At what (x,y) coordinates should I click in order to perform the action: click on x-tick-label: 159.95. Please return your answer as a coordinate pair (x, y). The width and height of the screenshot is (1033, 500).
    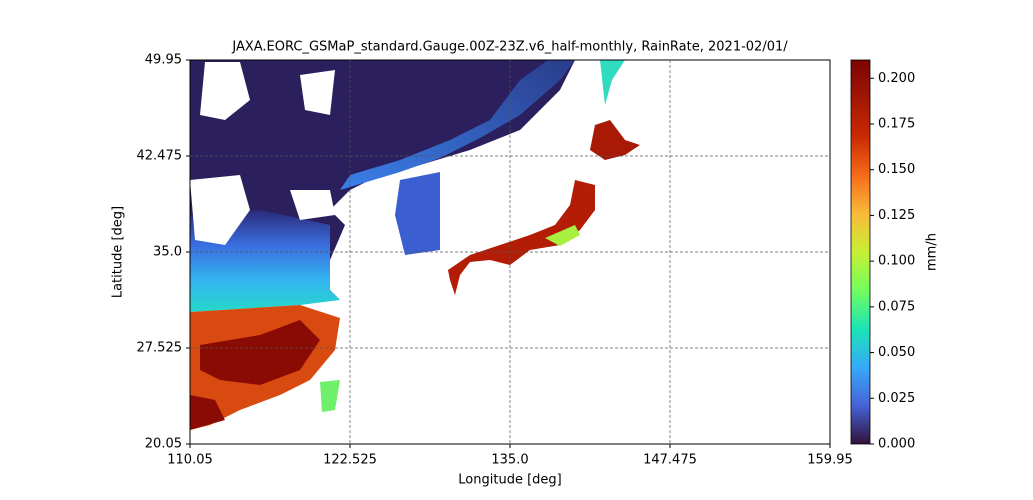
    Looking at the image, I should click on (830, 460).